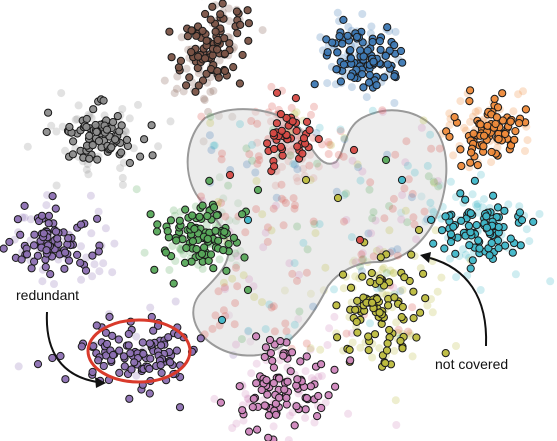 This screenshot has width=557, height=441. What do you see at coordinates (471, 364) in the screenshot?
I see `not-covered-label: not covered` at bounding box center [471, 364].